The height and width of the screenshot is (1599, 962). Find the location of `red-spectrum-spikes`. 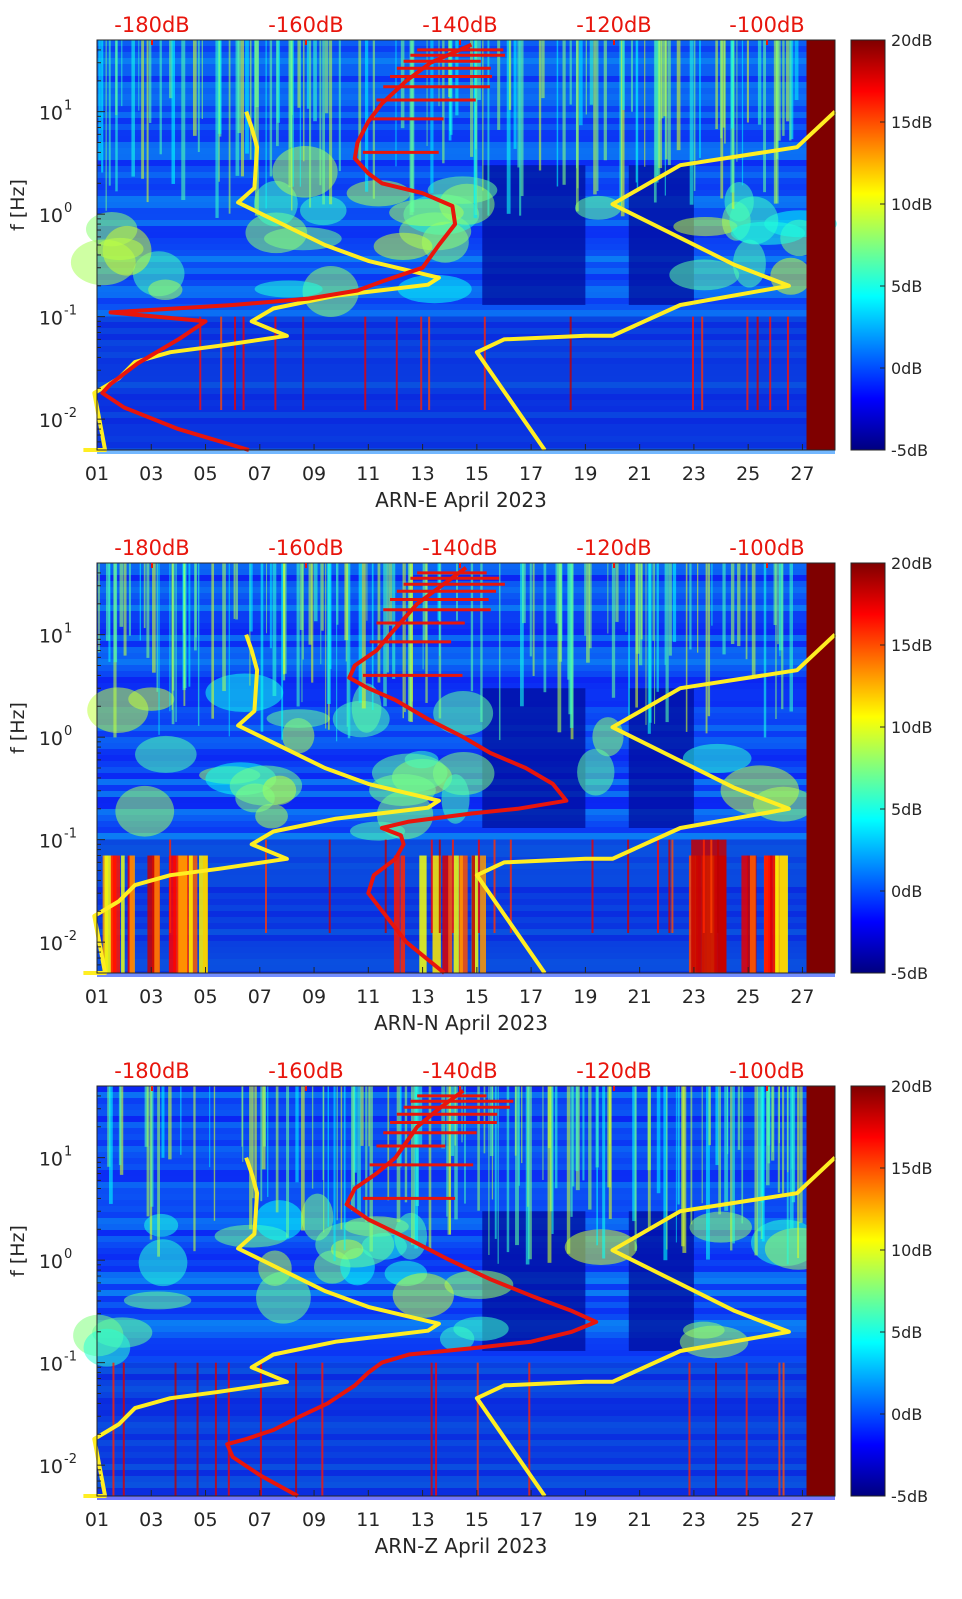

red-spectrum-spikes is located at coordinates (438, 1147).